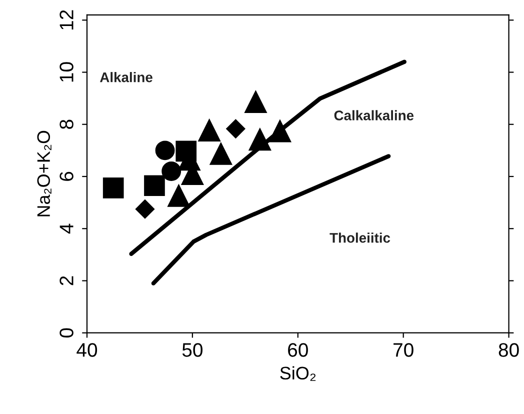 The height and width of the screenshot is (414, 524). What do you see at coordinates (360, 237) in the screenshot?
I see `annotation: Tholeiitic` at bounding box center [360, 237].